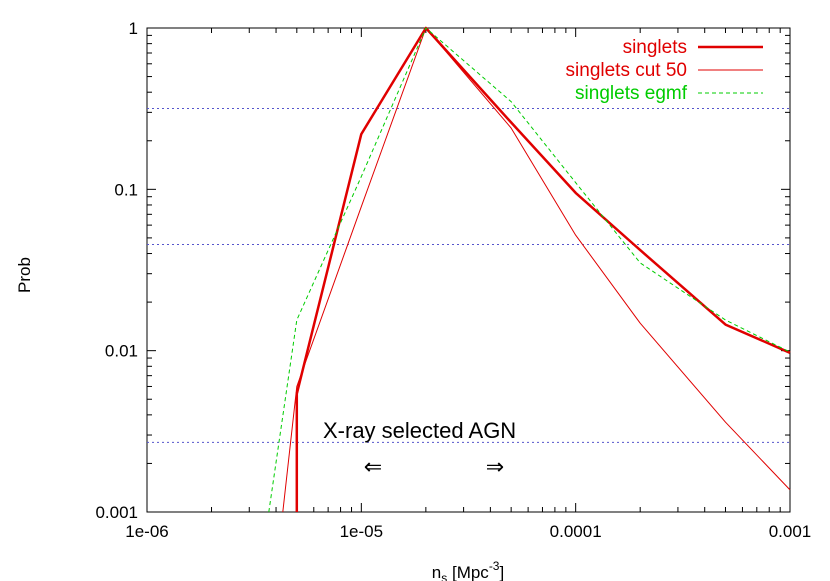 The image size is (830, 581). What do you see at coordinates (116, 512) in the screenshot?
I see `y-tick-label: 0.001` at bounding box center [116, 512].